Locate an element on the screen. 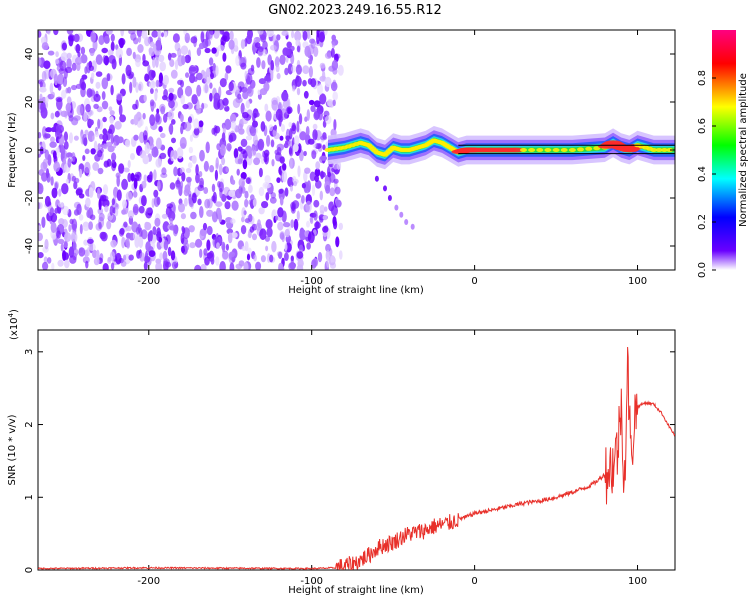  spectrogram-ytick-label: -40 is located at coordinates (29, 246).